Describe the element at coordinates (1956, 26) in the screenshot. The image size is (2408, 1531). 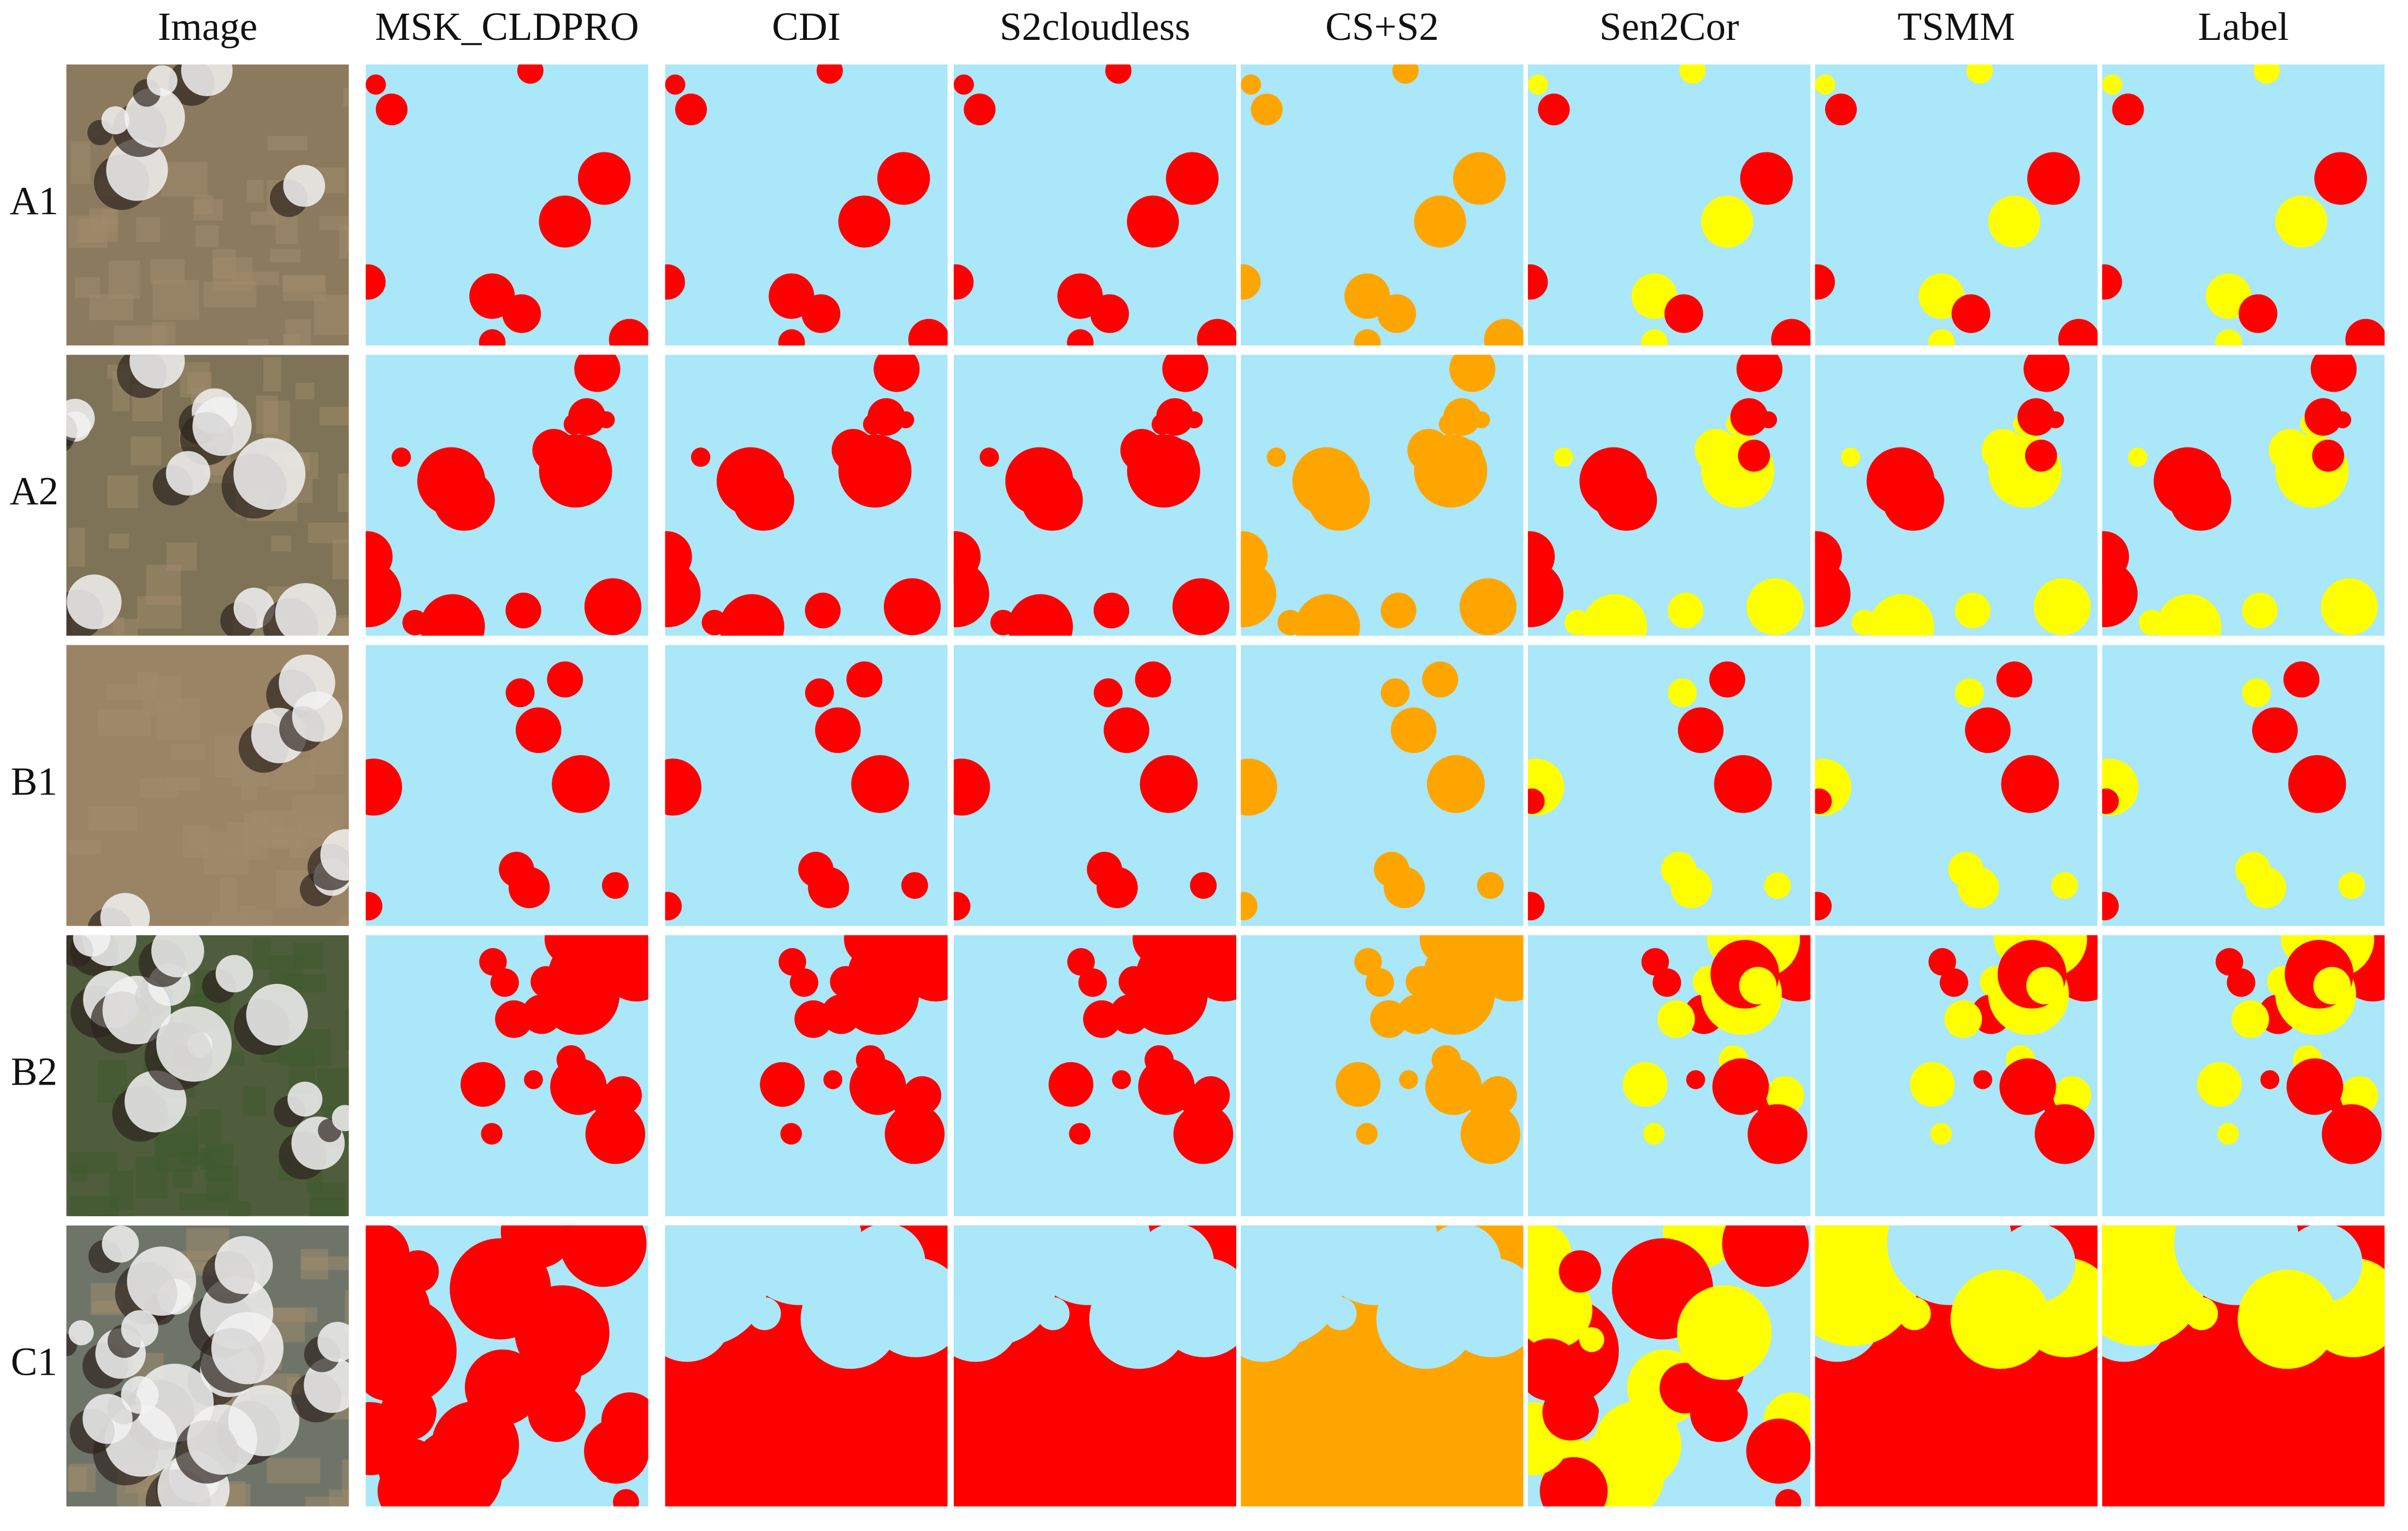
I see `column-header: TSMM` at that location.